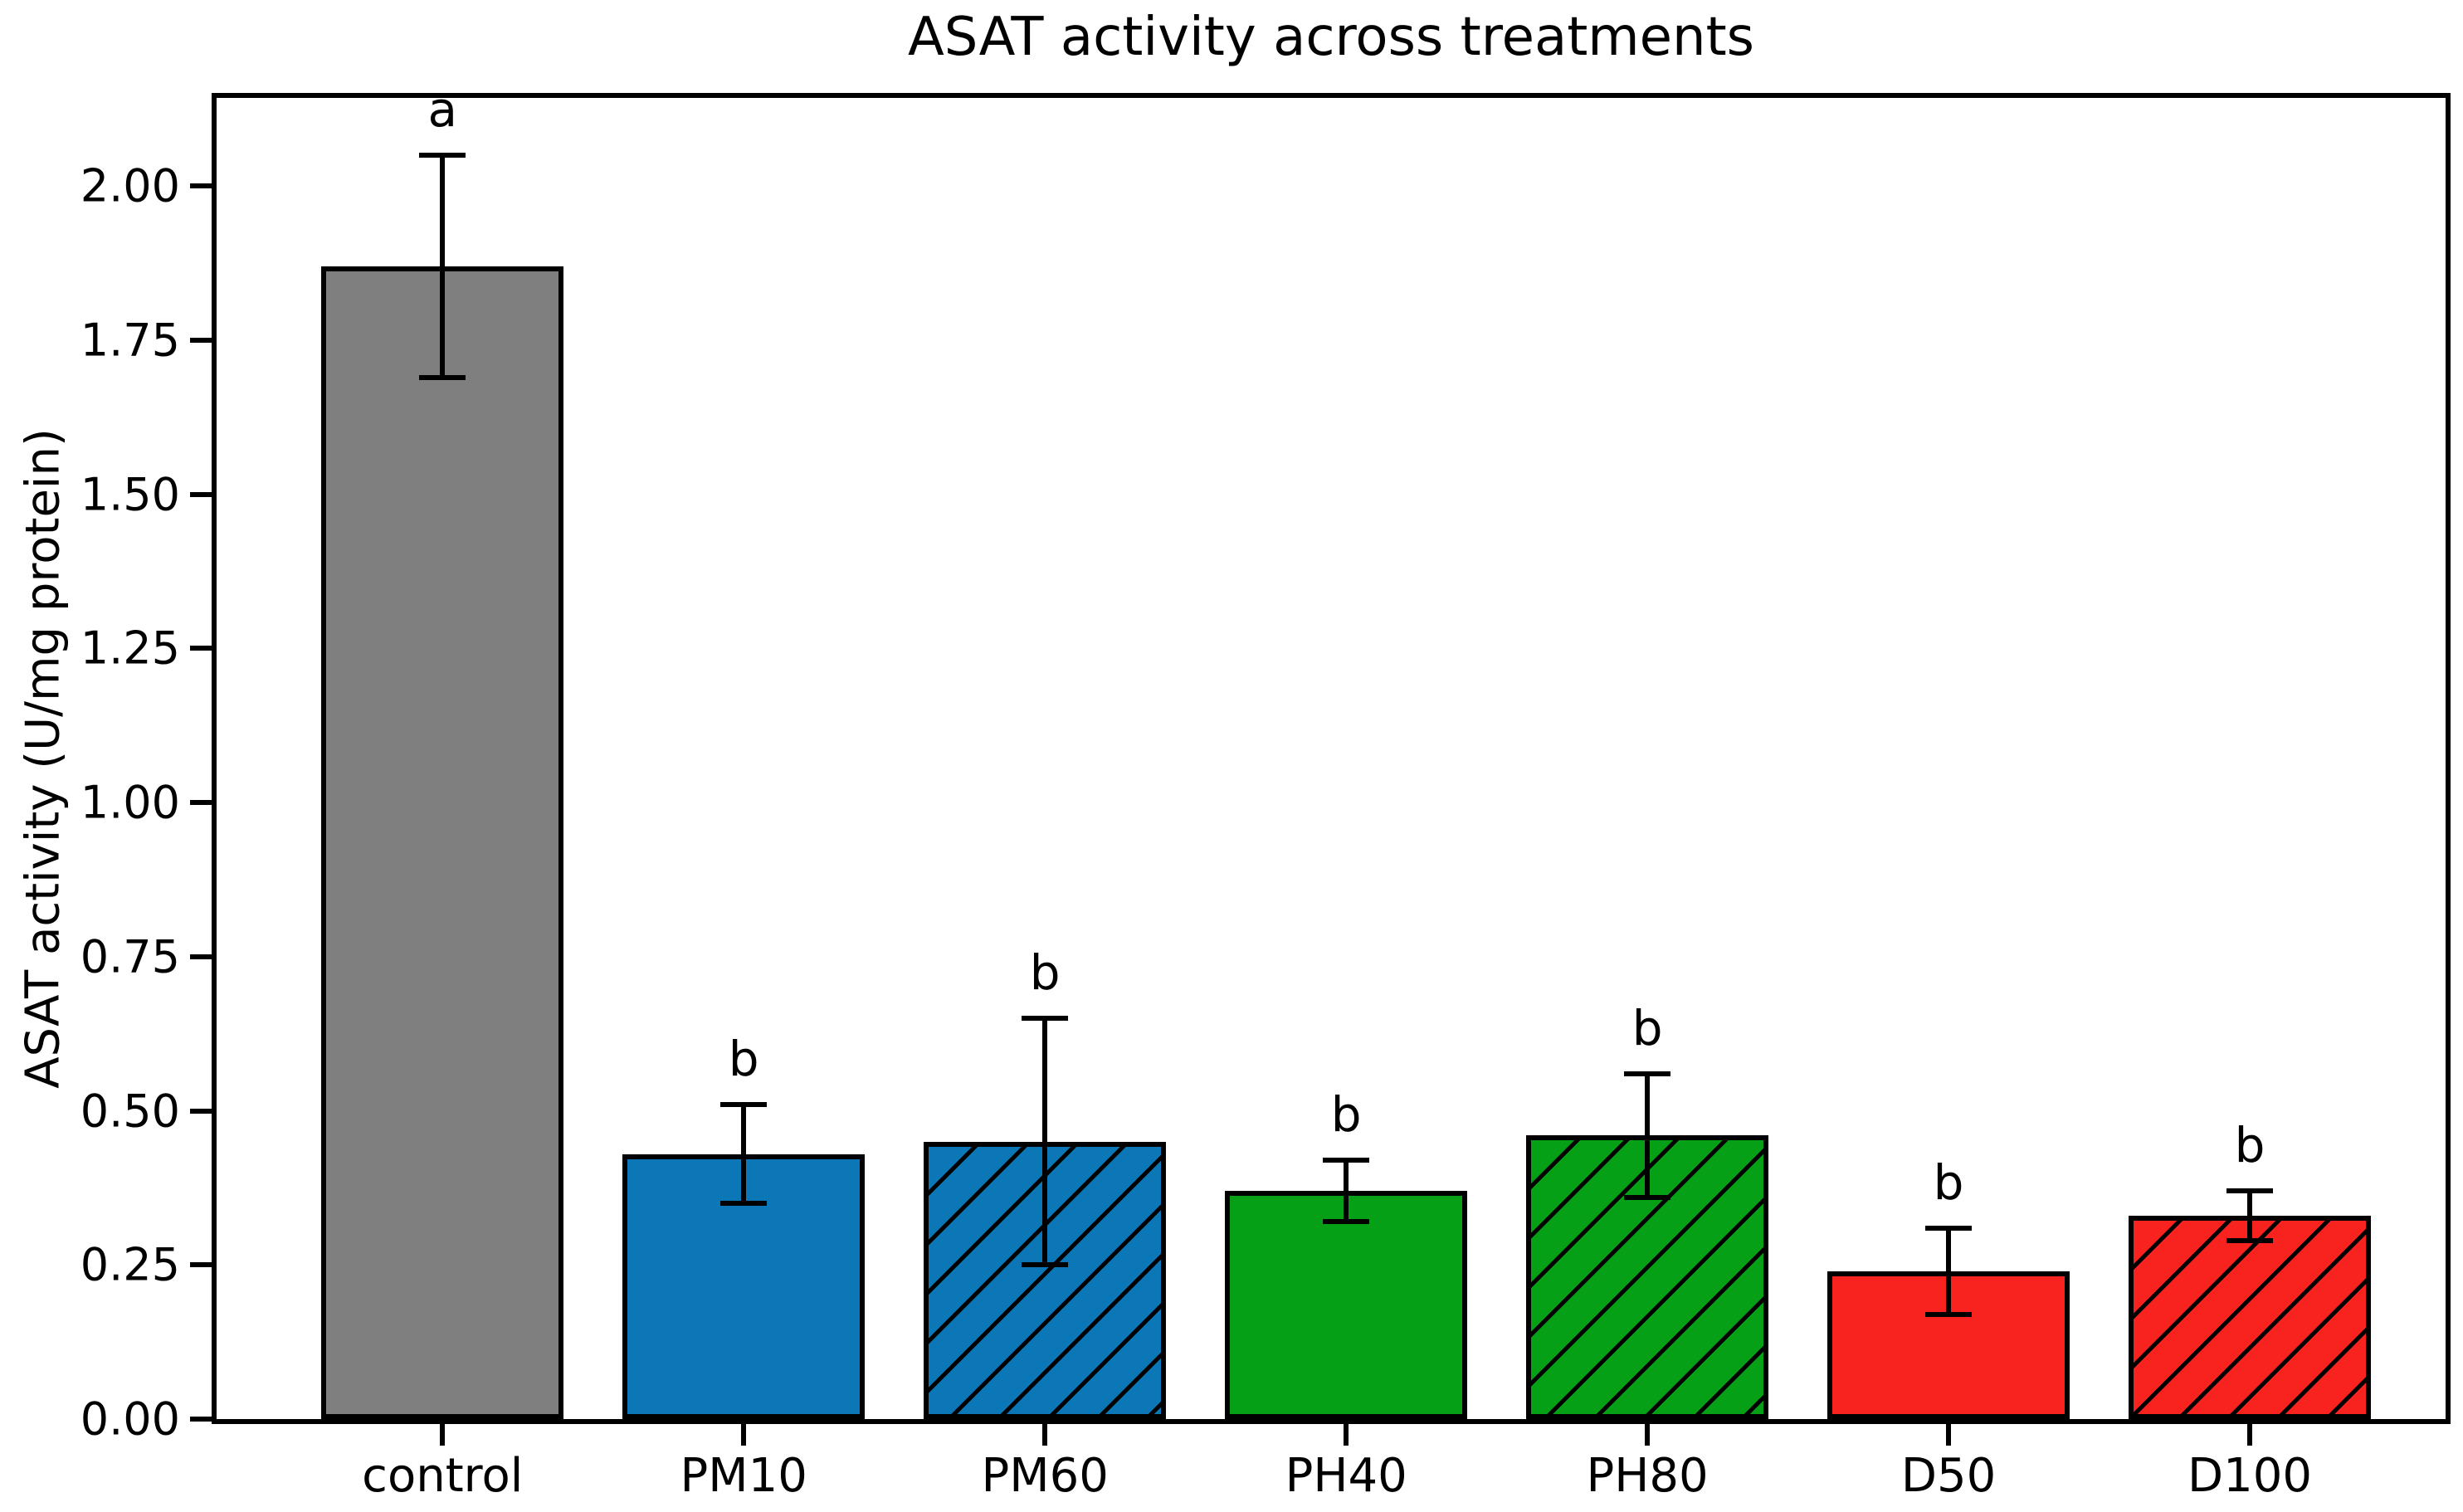 The height and width of the screenshot is (1512, 2463). I want to click on error-cap-top-ph80, so click(1647, 1074).